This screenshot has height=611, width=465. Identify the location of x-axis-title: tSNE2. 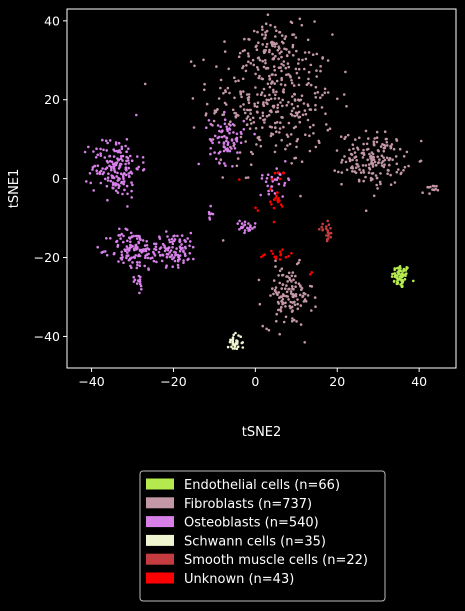
(262, 432).